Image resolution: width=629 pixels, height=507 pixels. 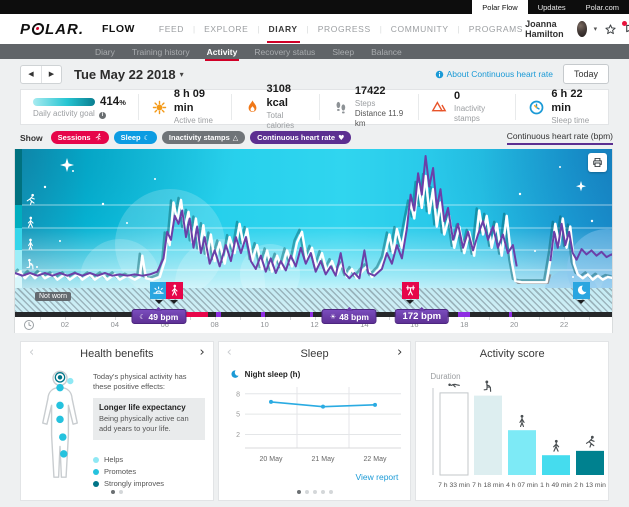 What do you see at coordinates (522, 421) in the screenshot?
I see `stand-icon` at bounding box center [522, 421].